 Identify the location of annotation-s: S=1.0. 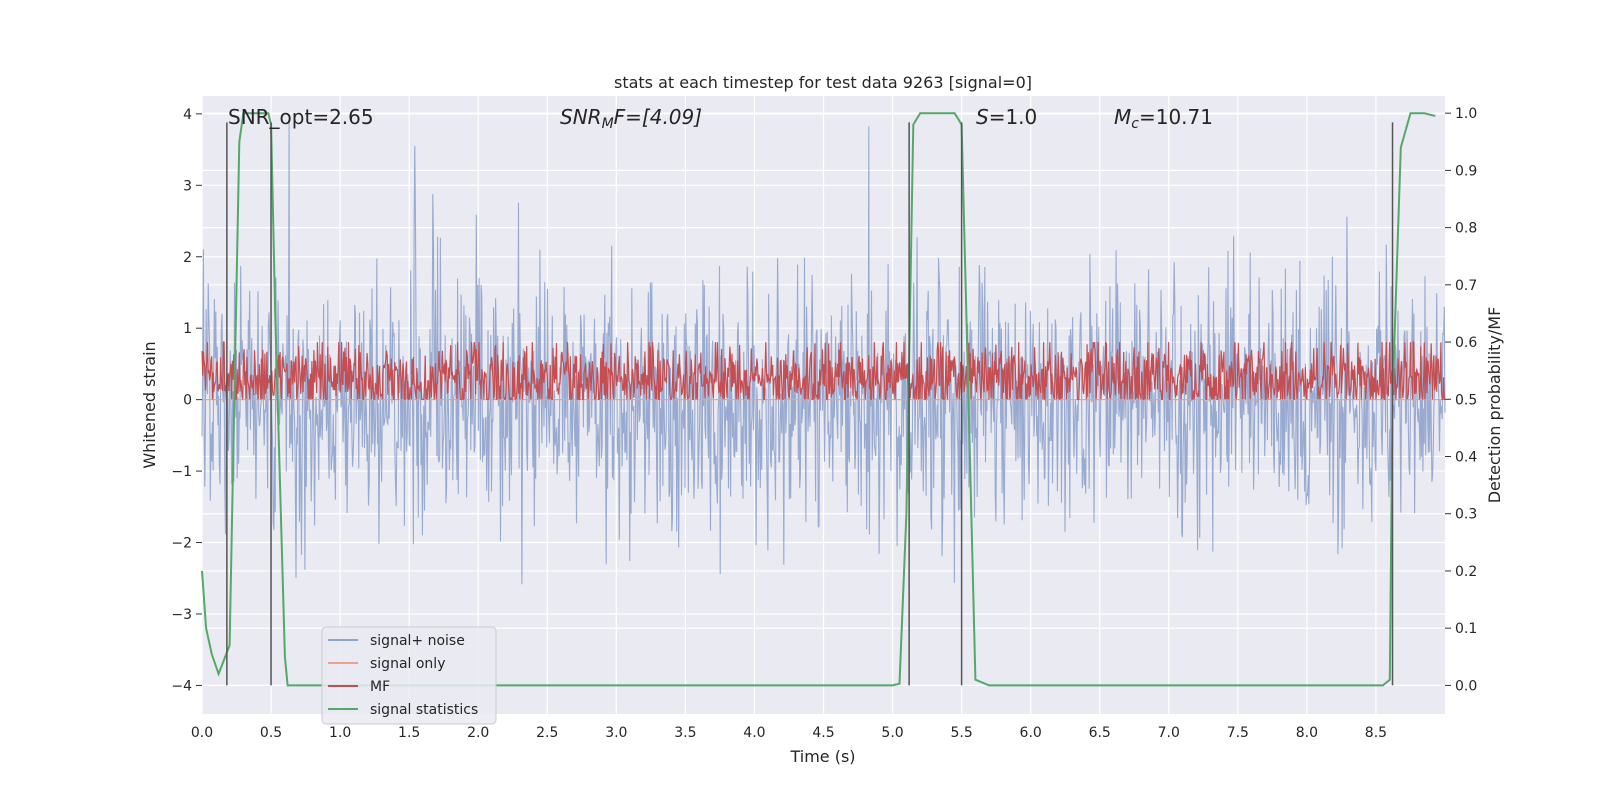
(1006, 117).